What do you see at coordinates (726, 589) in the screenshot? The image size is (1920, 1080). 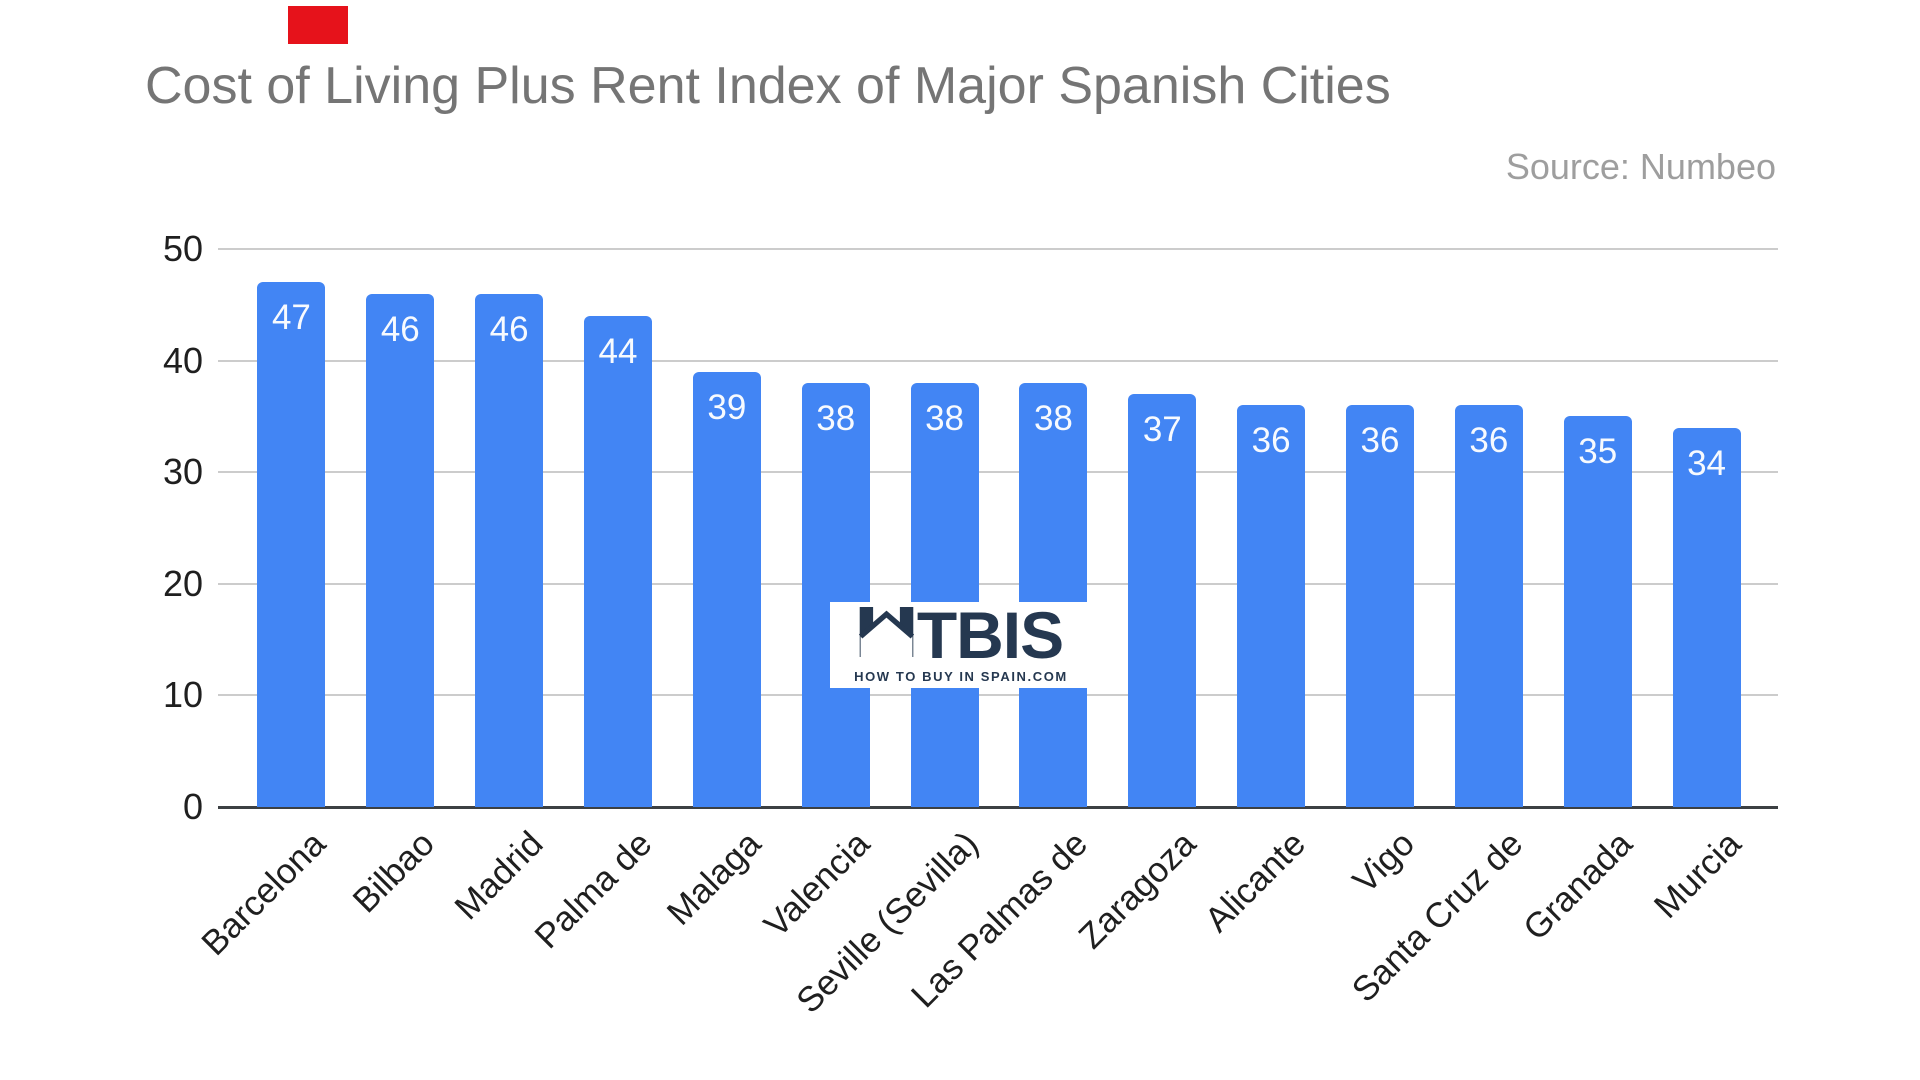 I see `bar-malaga: 39` at bounding box center [726, 589].